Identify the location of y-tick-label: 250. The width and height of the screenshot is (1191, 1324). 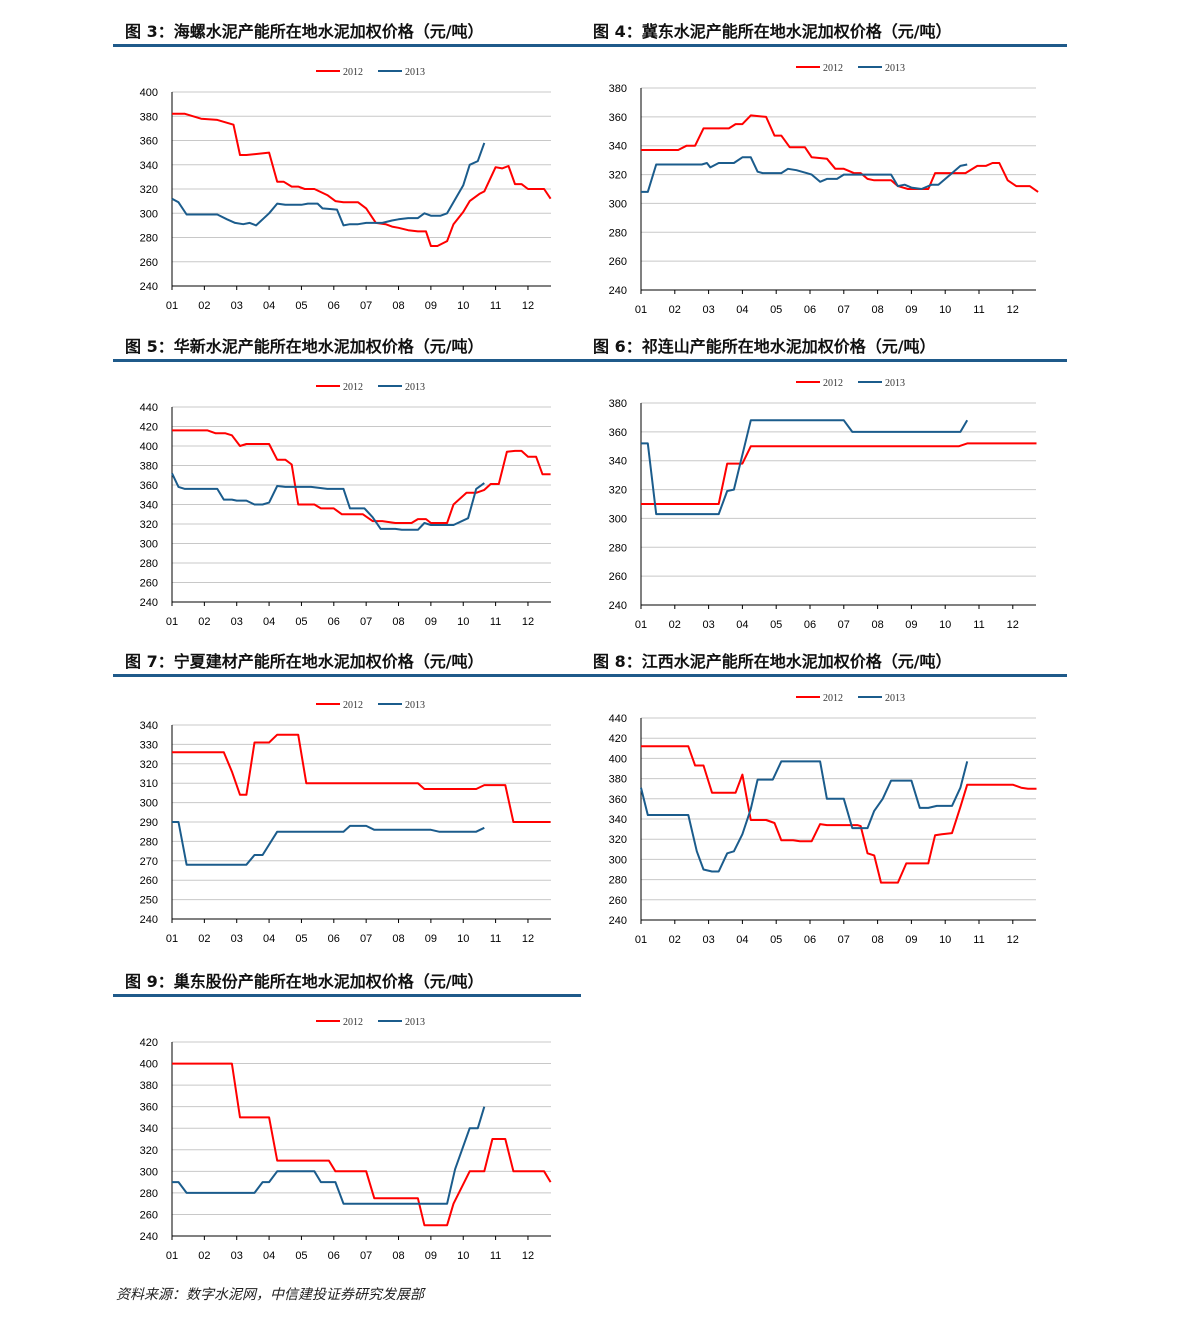
(149, 901).